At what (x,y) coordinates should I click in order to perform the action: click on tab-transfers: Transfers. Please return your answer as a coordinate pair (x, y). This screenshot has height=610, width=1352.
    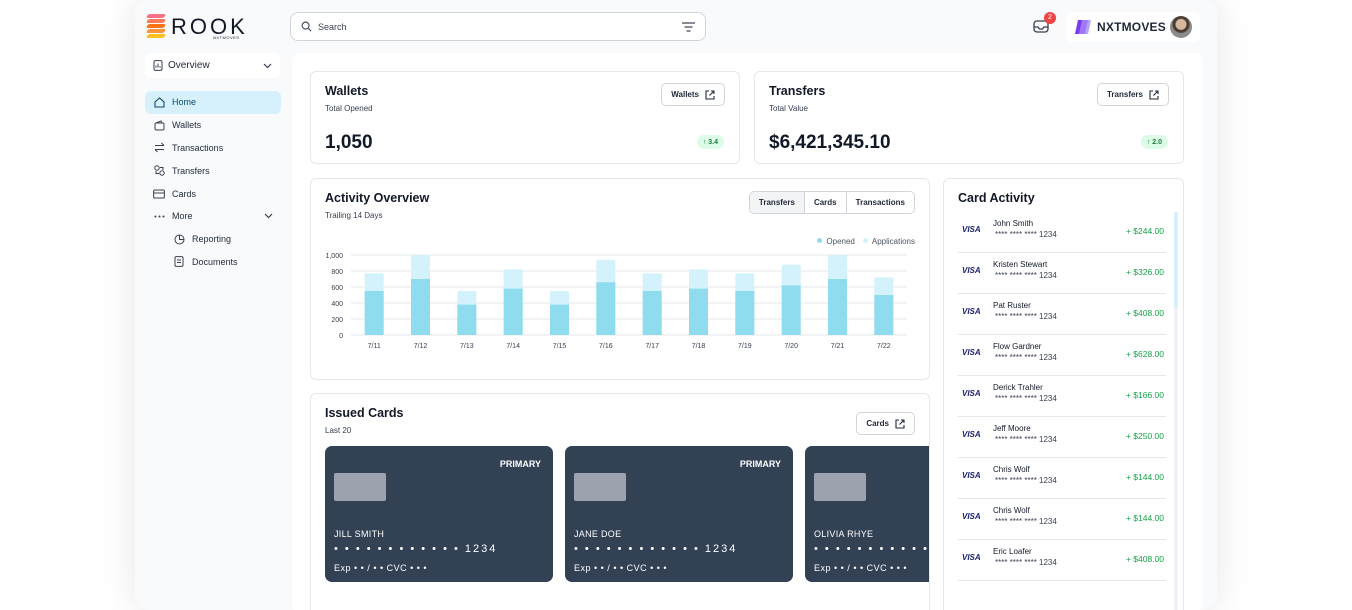
    Looking at the image, I should click on (776, 202).